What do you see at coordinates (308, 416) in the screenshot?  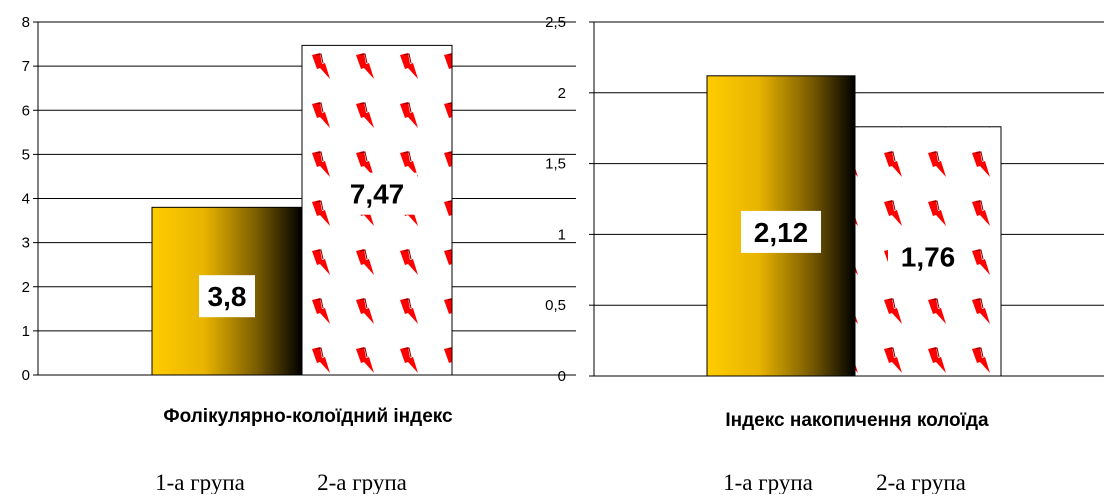 I see `chart-1-title: Фолікулярно-колоїдний індекс` at bounding box center [308, 416].